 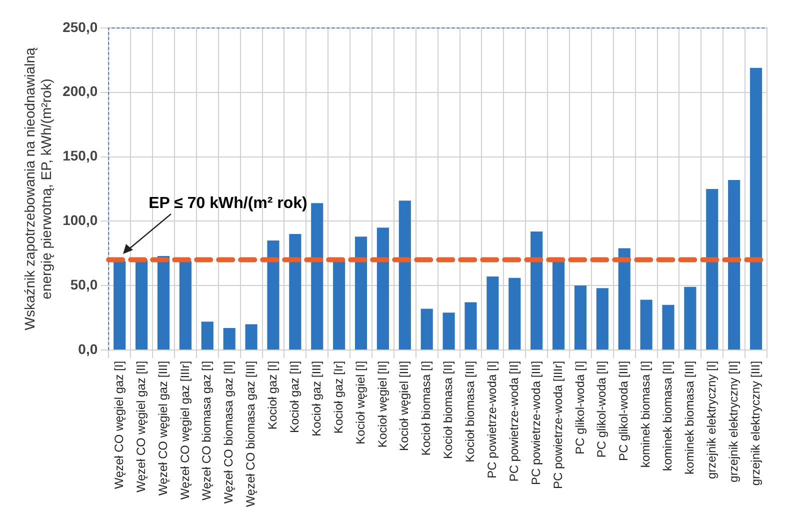 I want to click on y-tick-label: 200,0, so click(x=80, y=91).